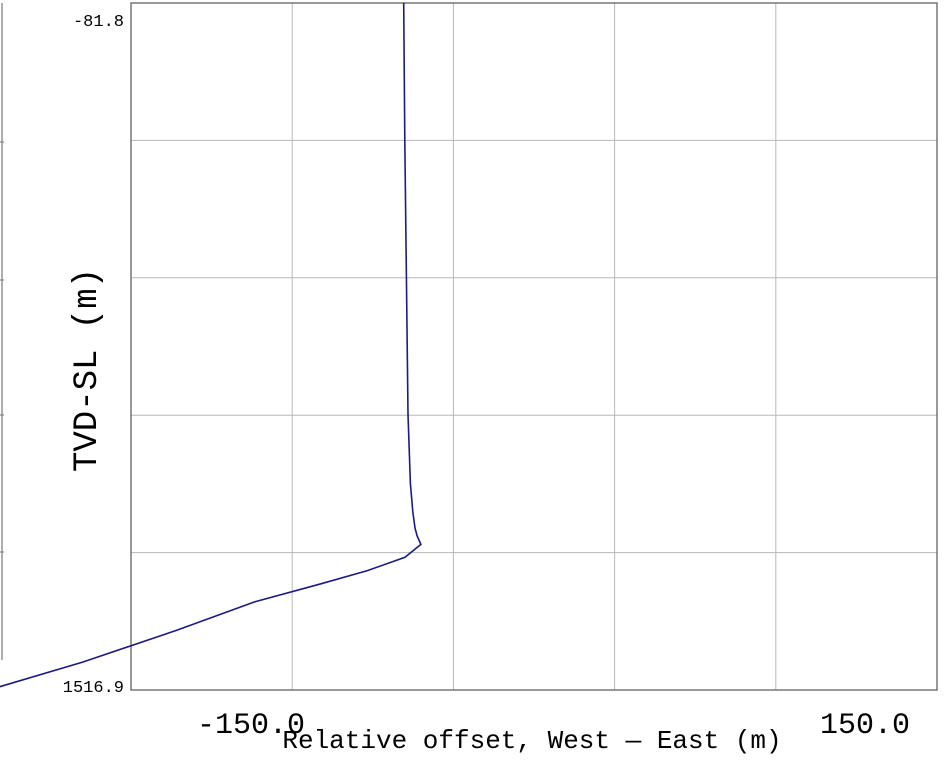 This screenshot has width=945, height=763. Describe the element at coordinates (98, 22) in the screenshot. I see `y-tick-label-top: -81.8` at that location.